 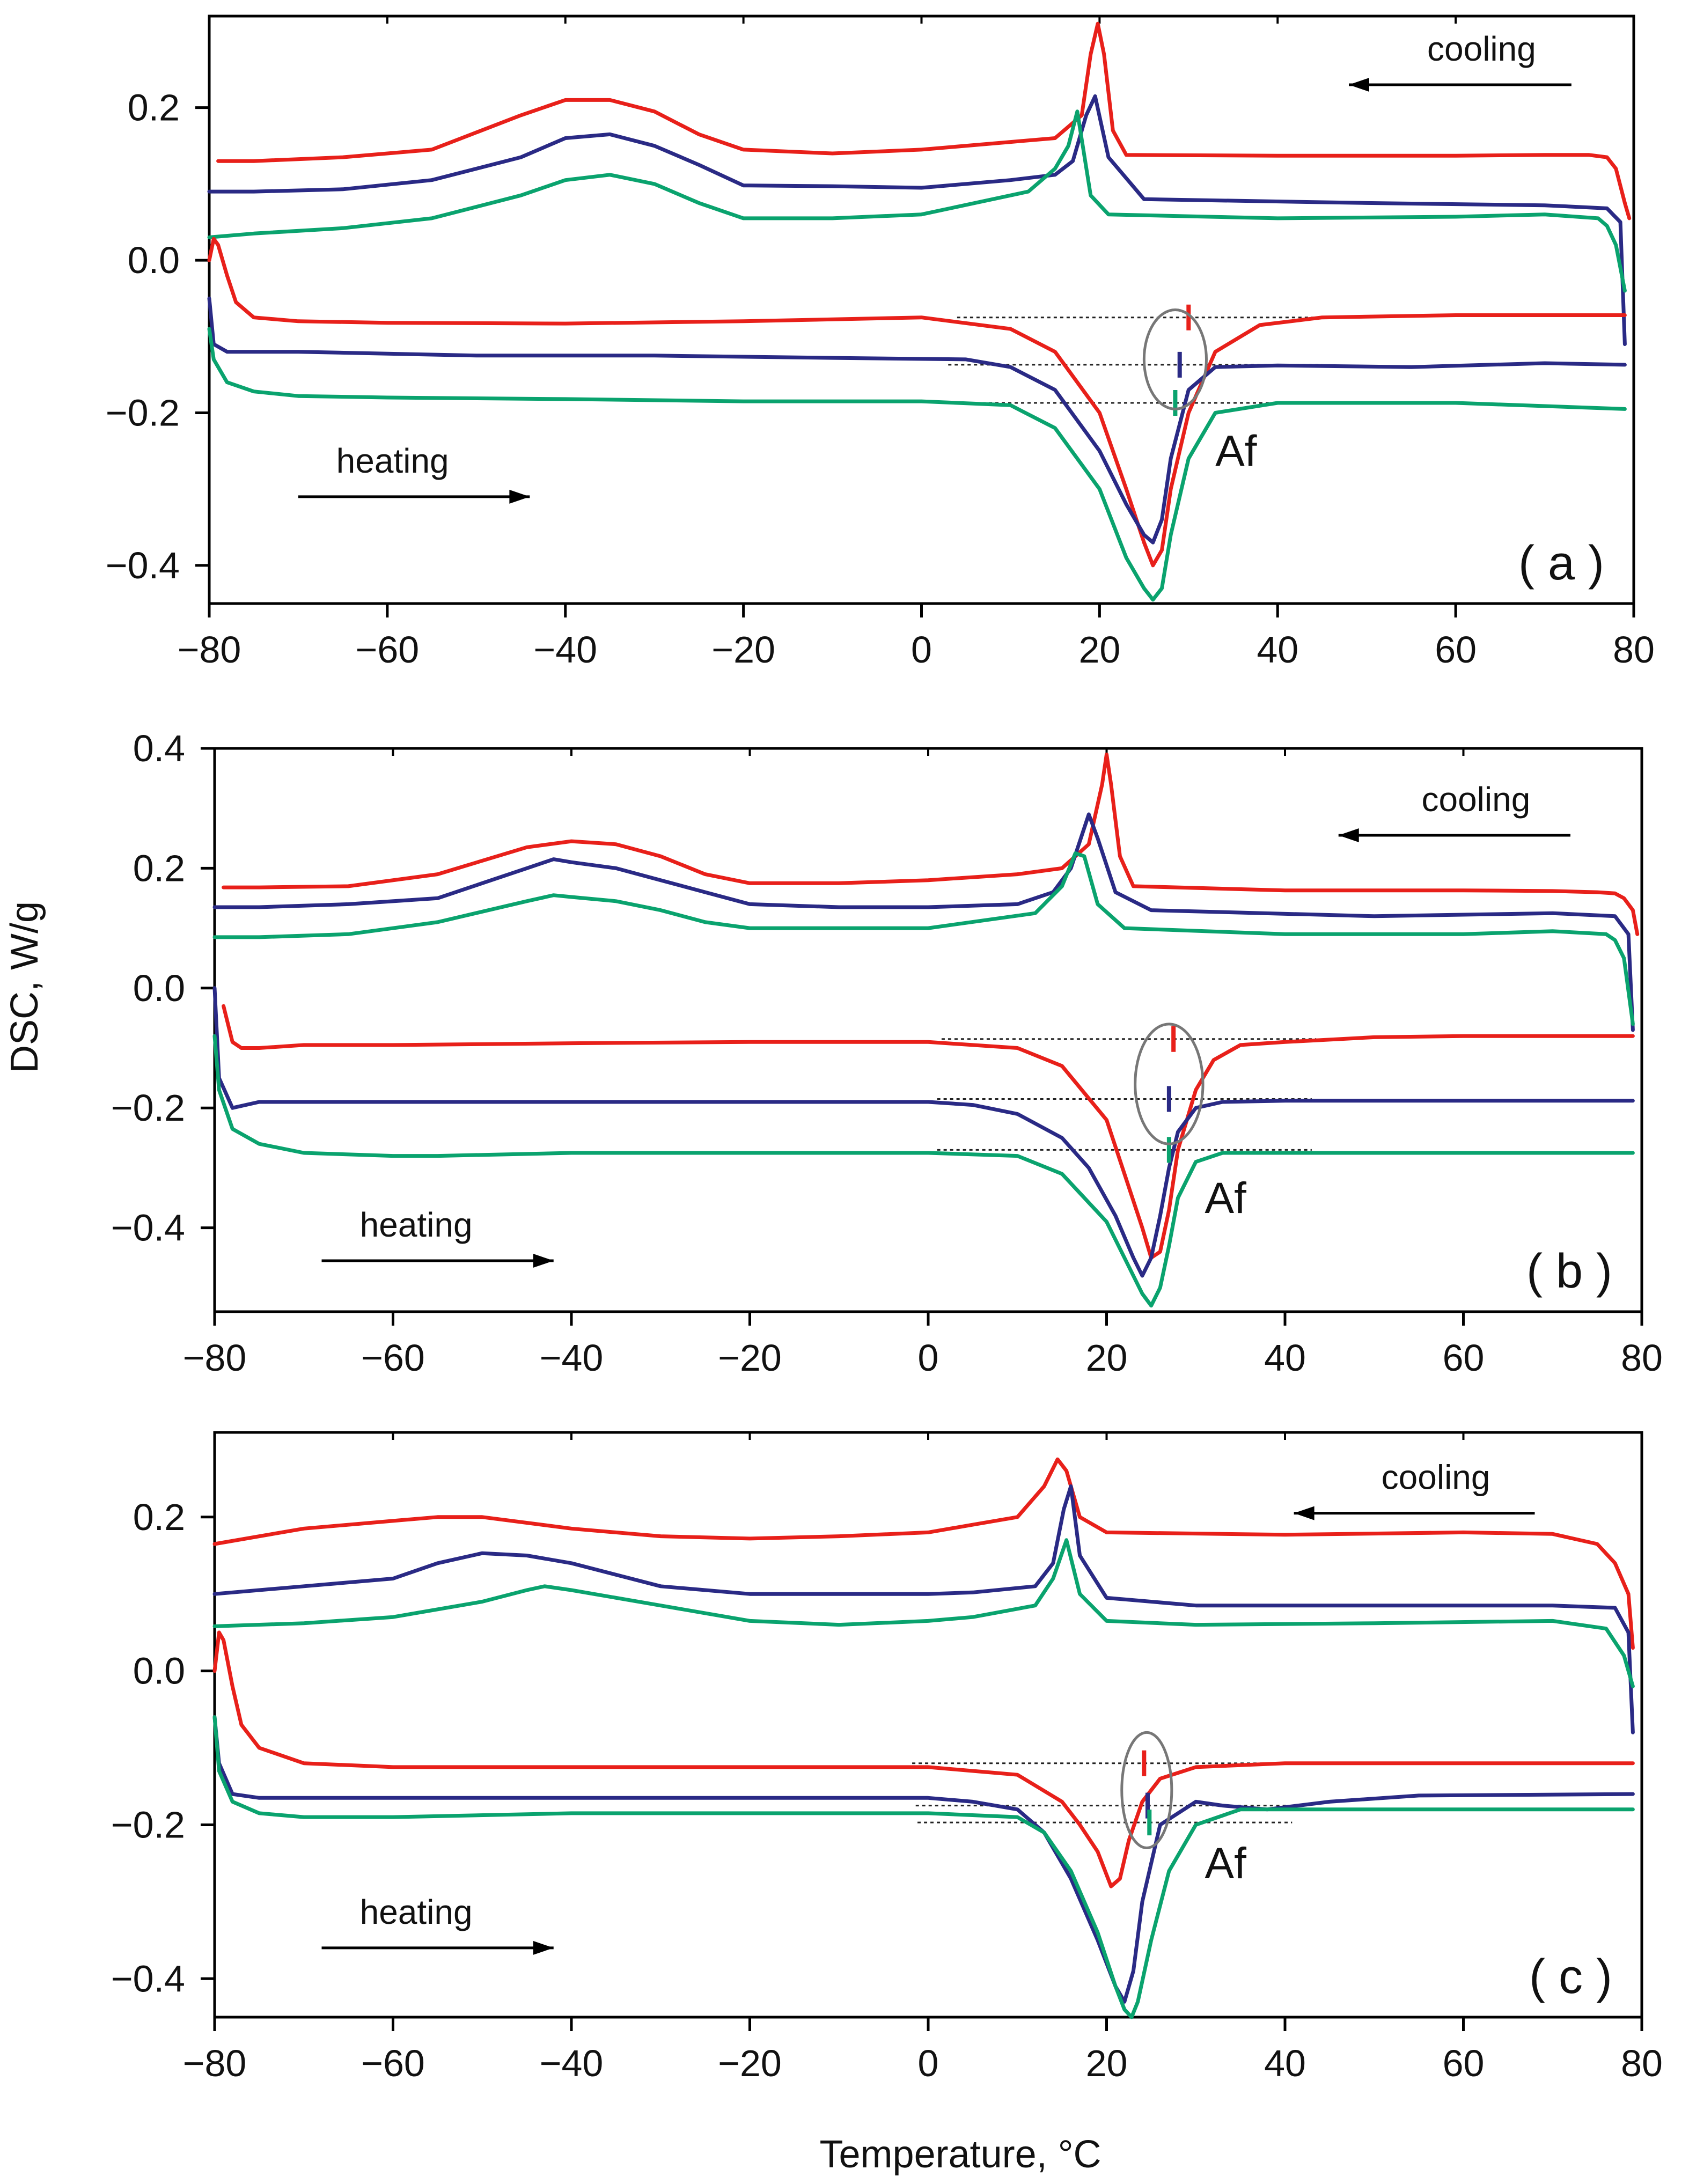 I want to click on y-tick-label: 0.4, so click(x=159, y=748).